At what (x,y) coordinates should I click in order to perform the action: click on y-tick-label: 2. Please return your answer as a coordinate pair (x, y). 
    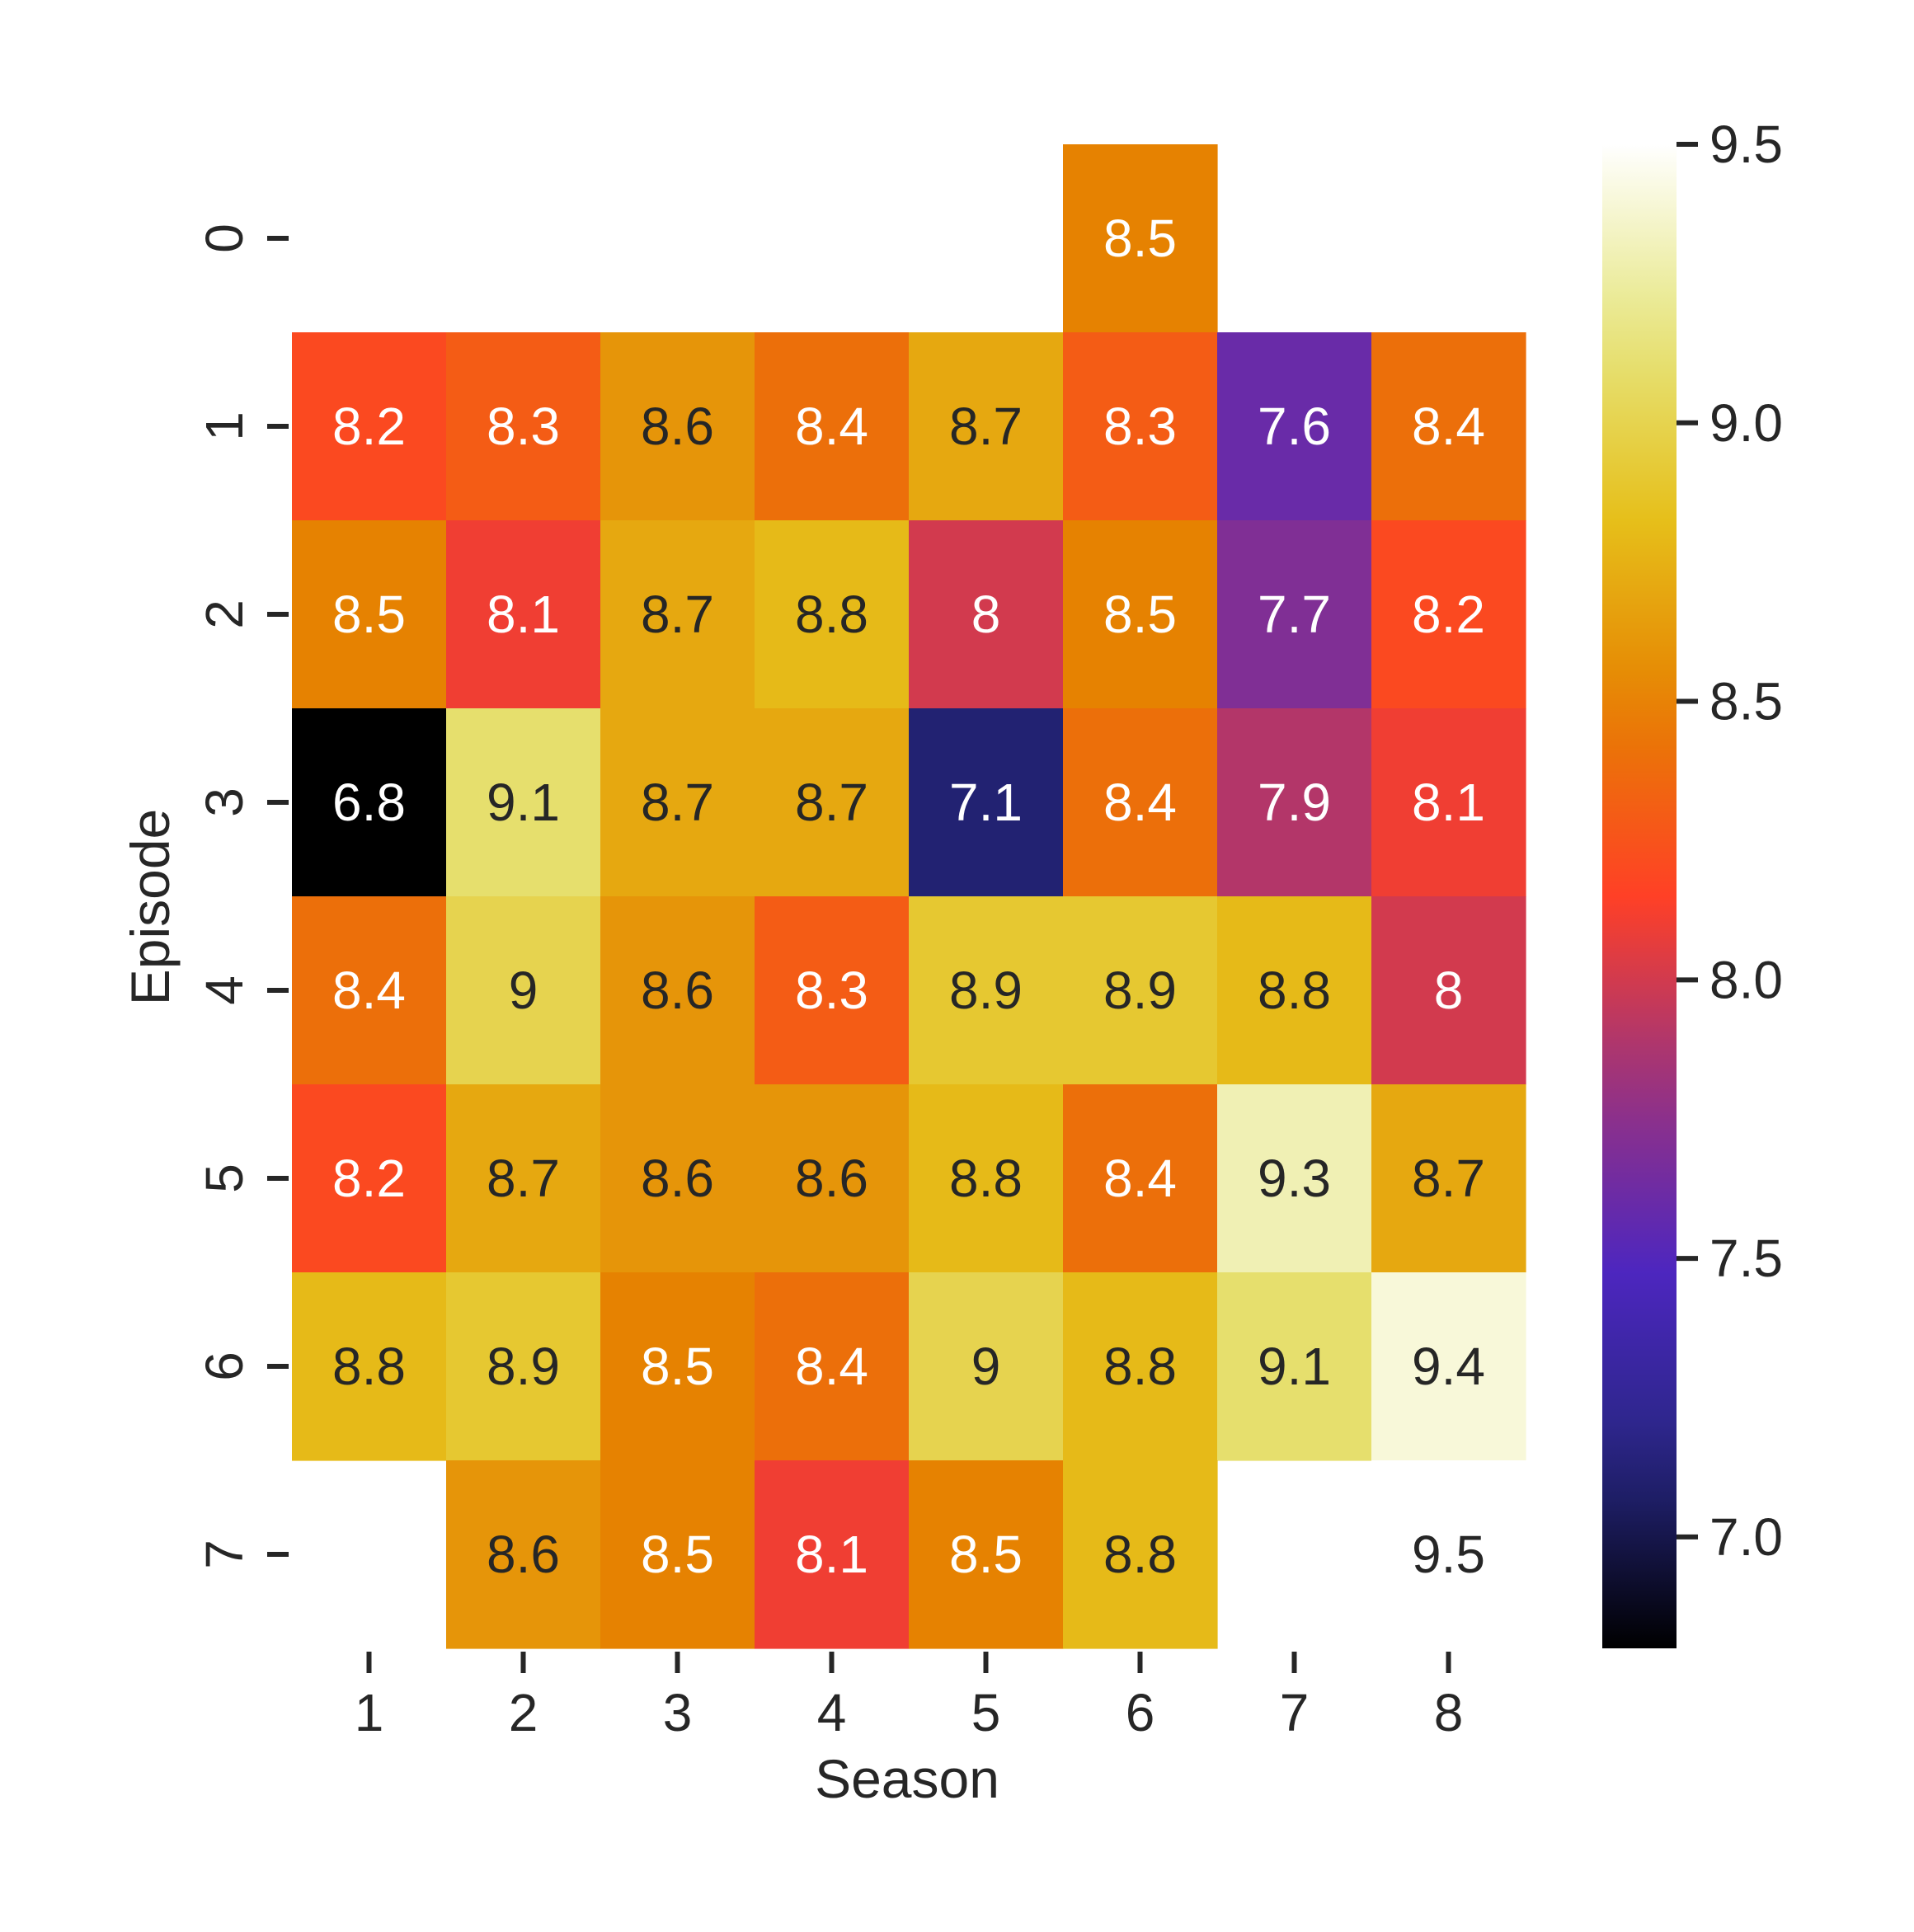
    Looking at the image, I should click on (224, 614).